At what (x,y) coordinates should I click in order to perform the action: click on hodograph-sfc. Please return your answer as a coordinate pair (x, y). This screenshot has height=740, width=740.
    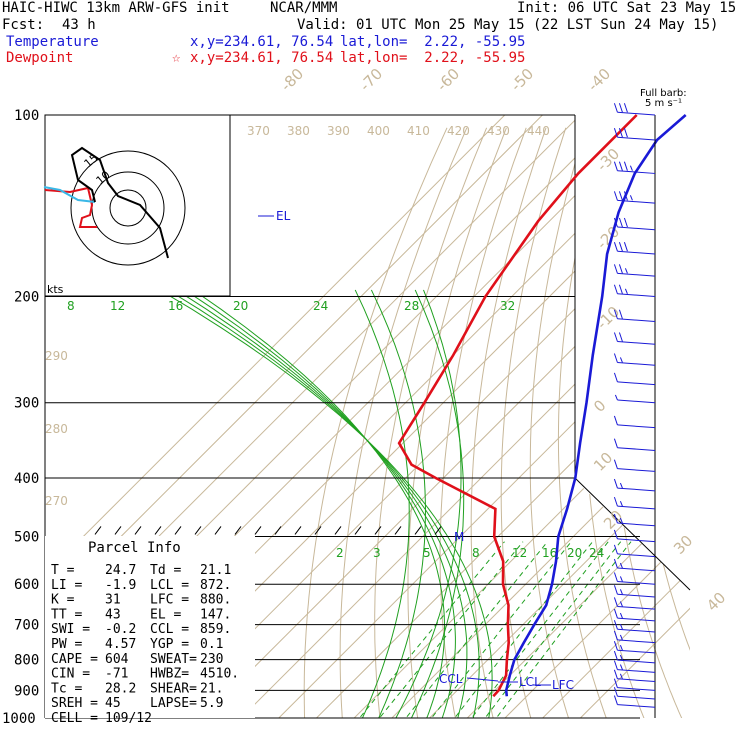
    Looking at the image, I should click on (69, 194).